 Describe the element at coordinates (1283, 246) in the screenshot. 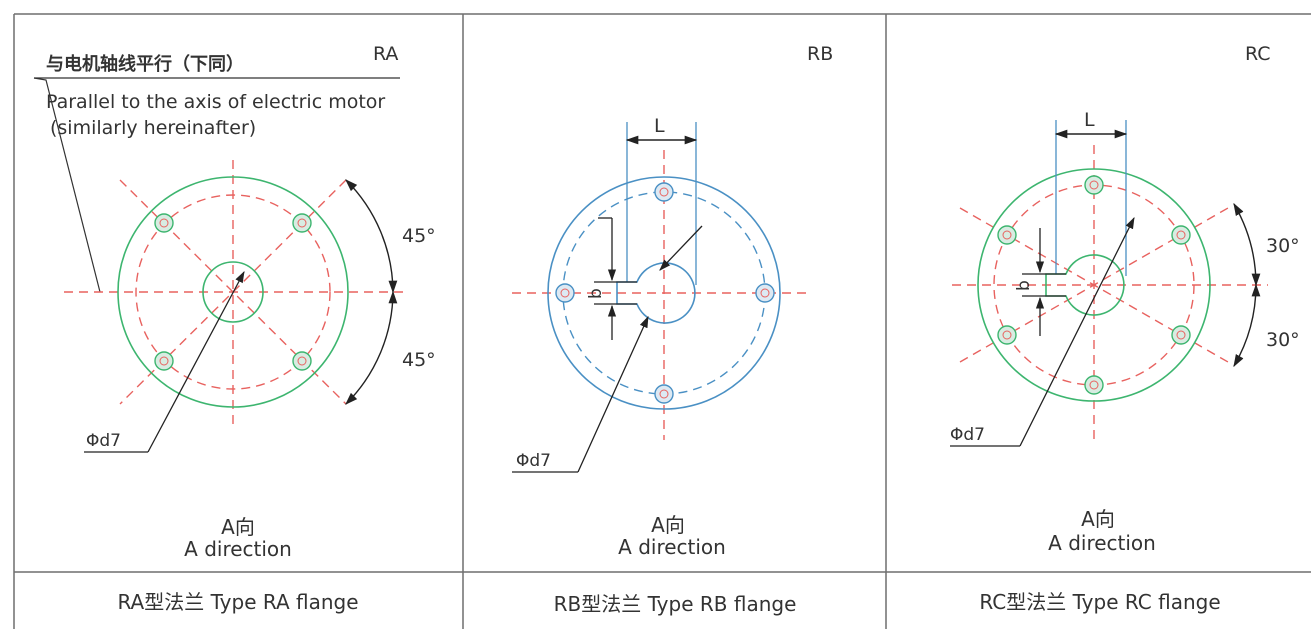

I see `angle-top-label: 30°` at that location.